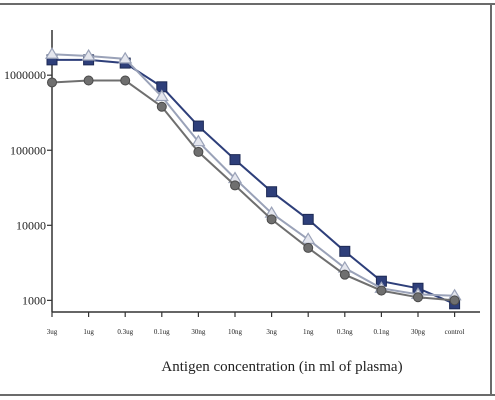 The image size is (495, 400). I want to click on x-tick-label: 0.1ng, so click(382, 332).